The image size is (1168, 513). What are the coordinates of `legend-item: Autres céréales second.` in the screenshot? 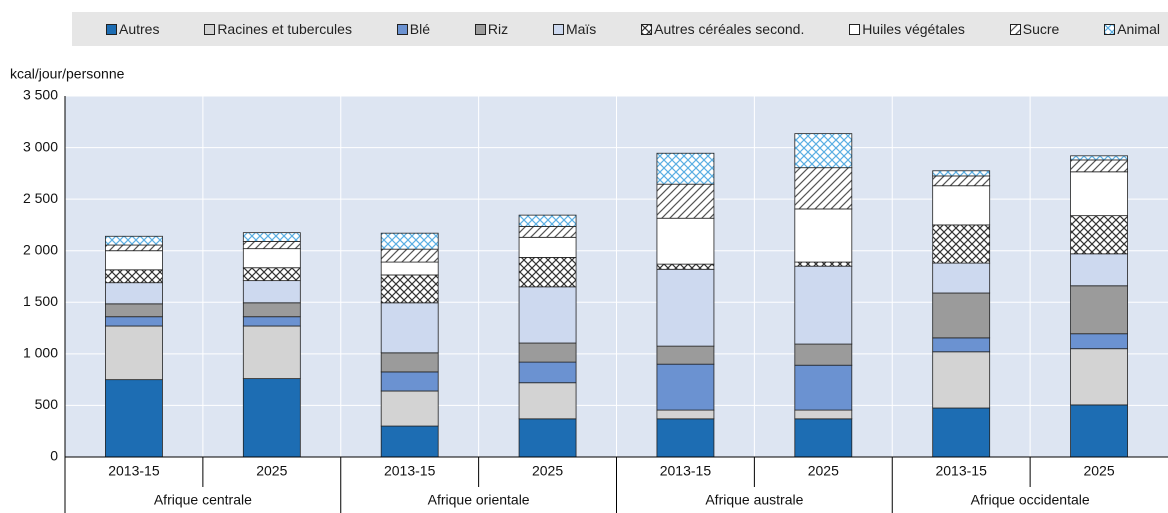 It's located at (722, 29).